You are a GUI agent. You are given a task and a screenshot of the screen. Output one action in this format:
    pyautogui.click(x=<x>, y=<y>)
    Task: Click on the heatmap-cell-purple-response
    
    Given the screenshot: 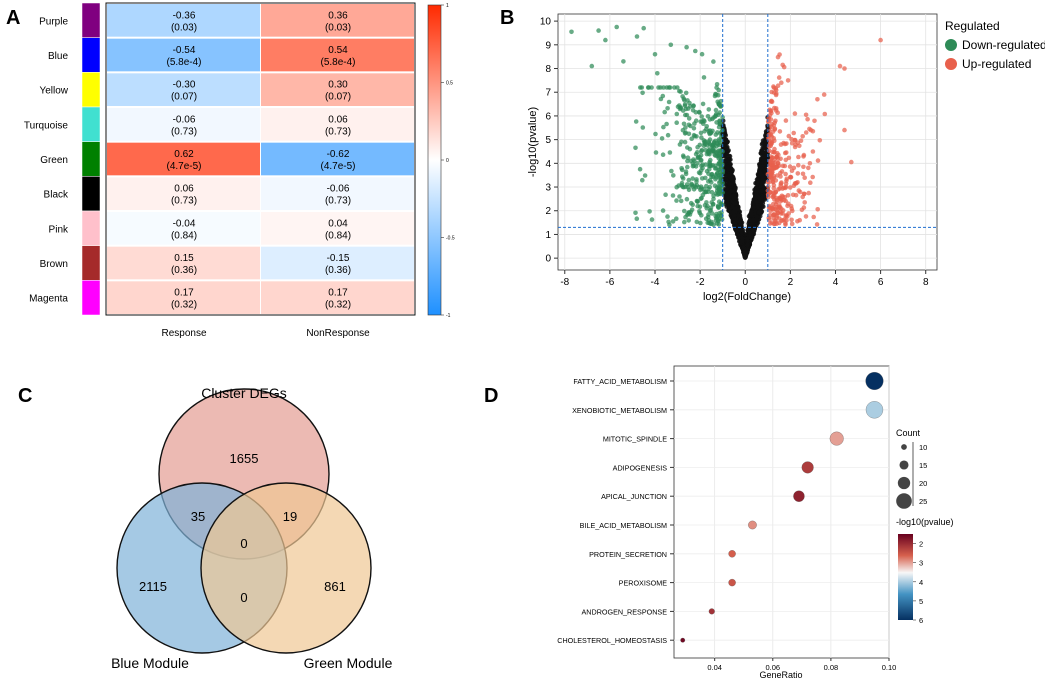 What is the action you would take?
    pyautogui.click(x=183, y=20)
    